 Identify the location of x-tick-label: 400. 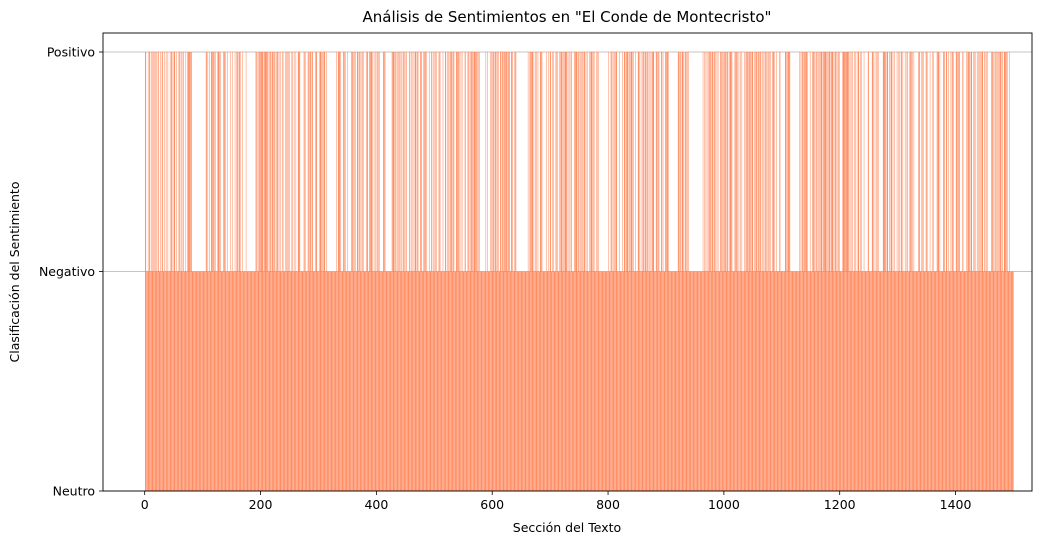
(376, 504).